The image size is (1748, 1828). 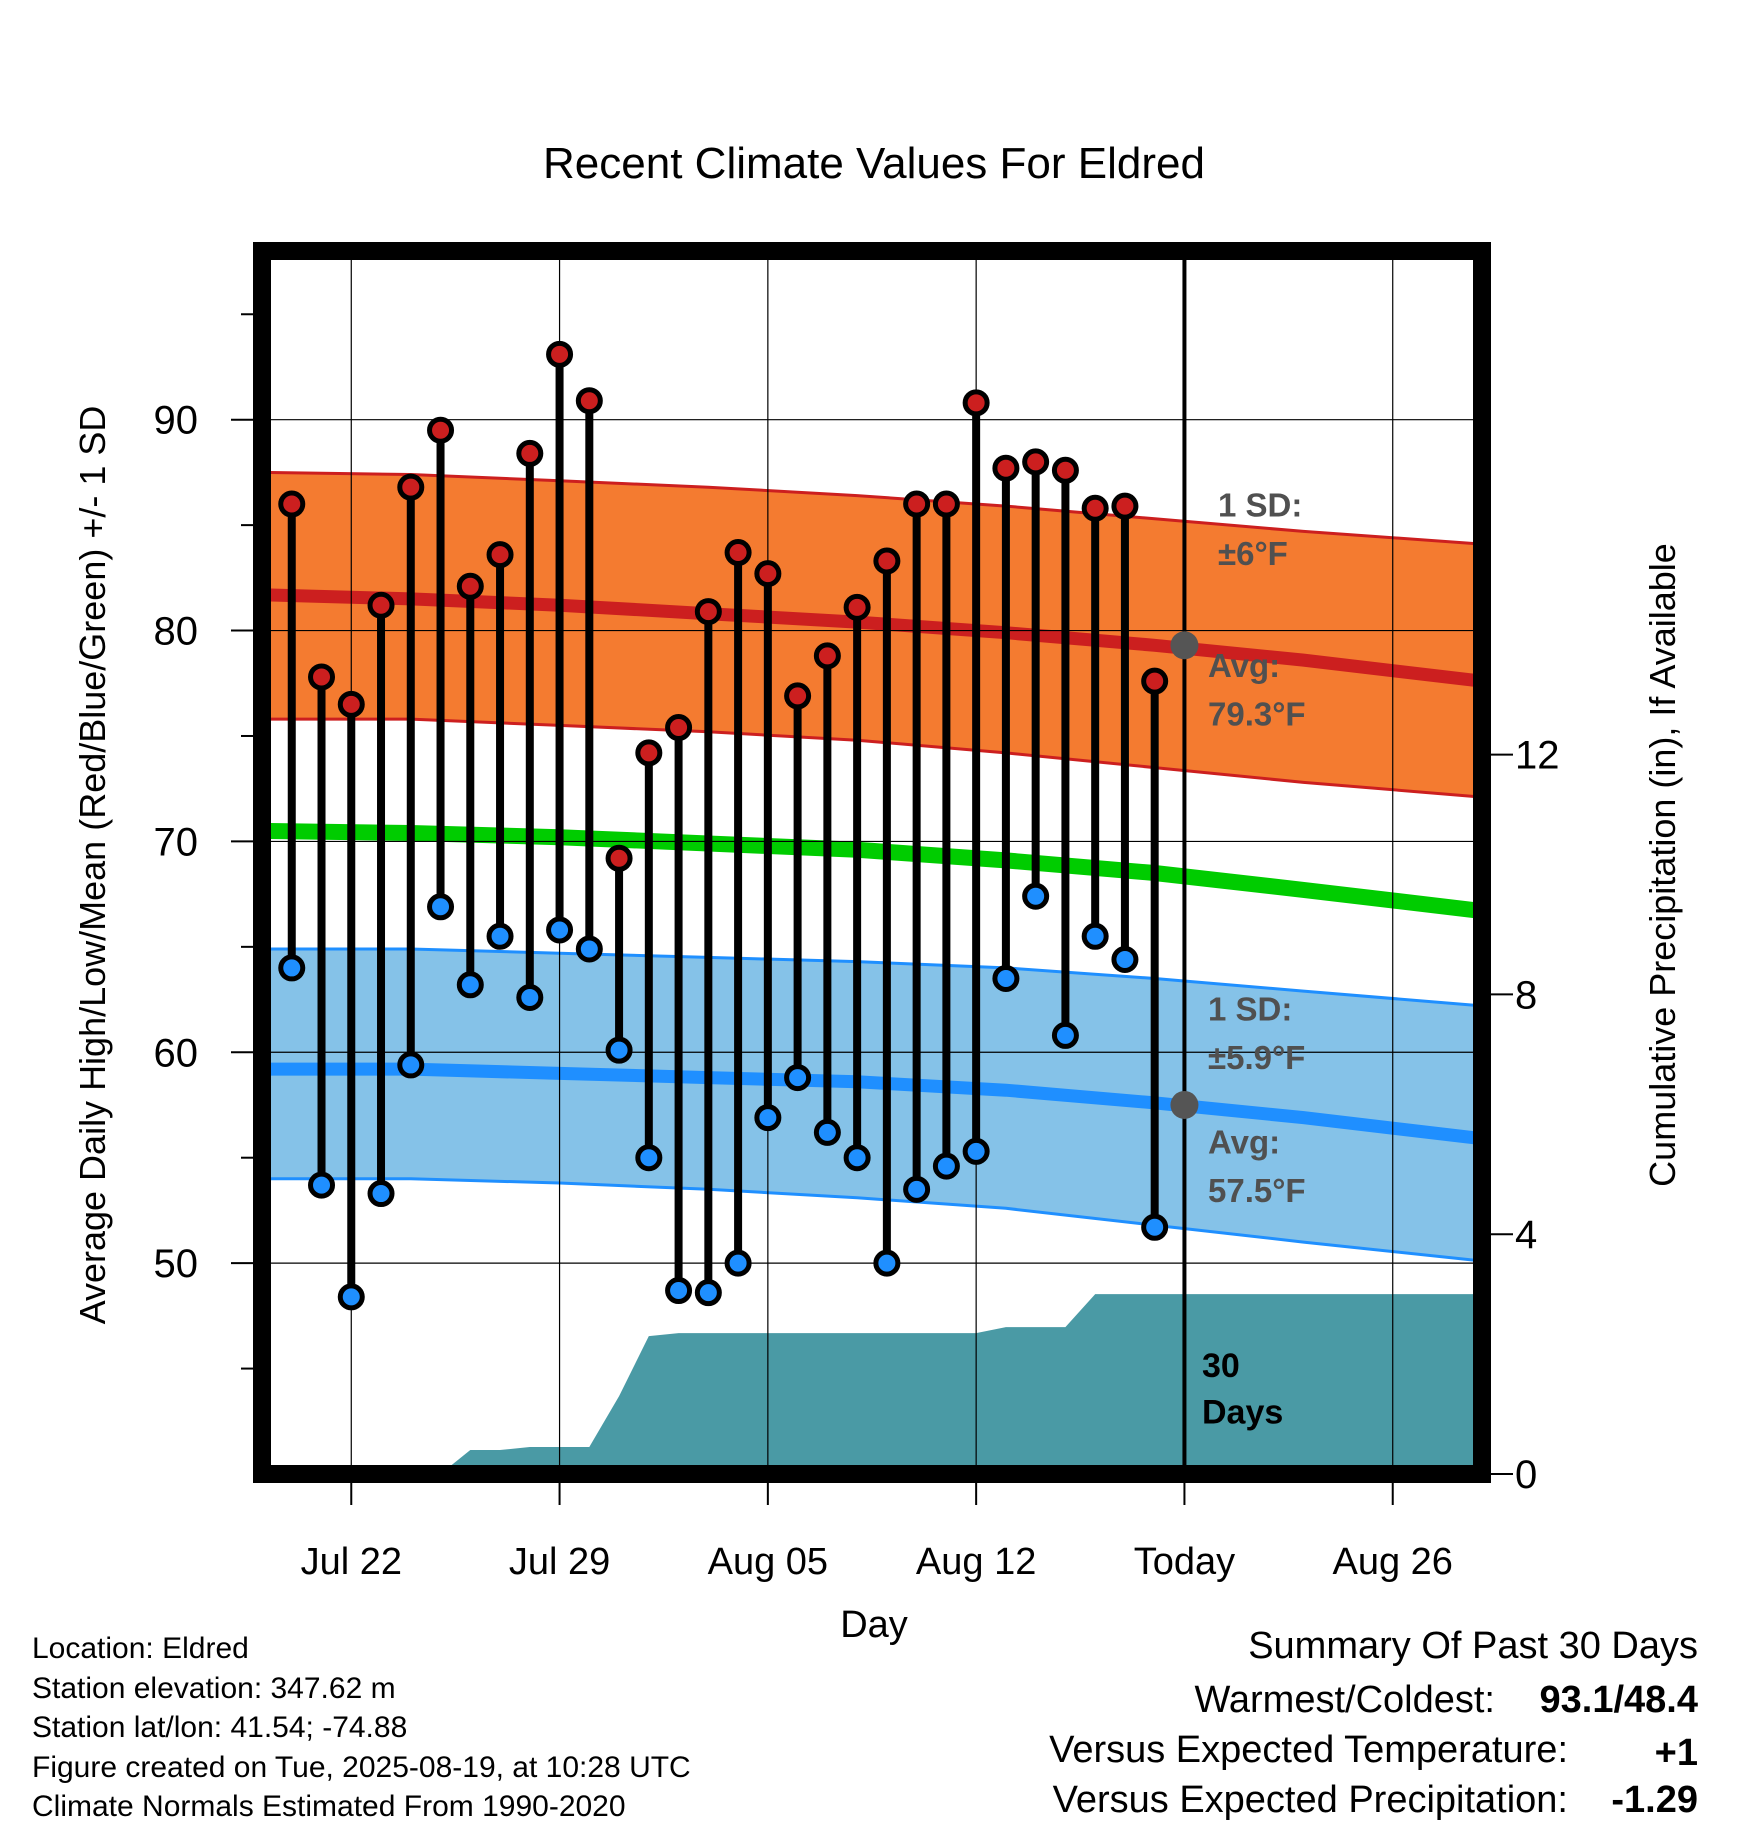 I want to click on y-tick-label: 60, so click(x=176, y=1053).